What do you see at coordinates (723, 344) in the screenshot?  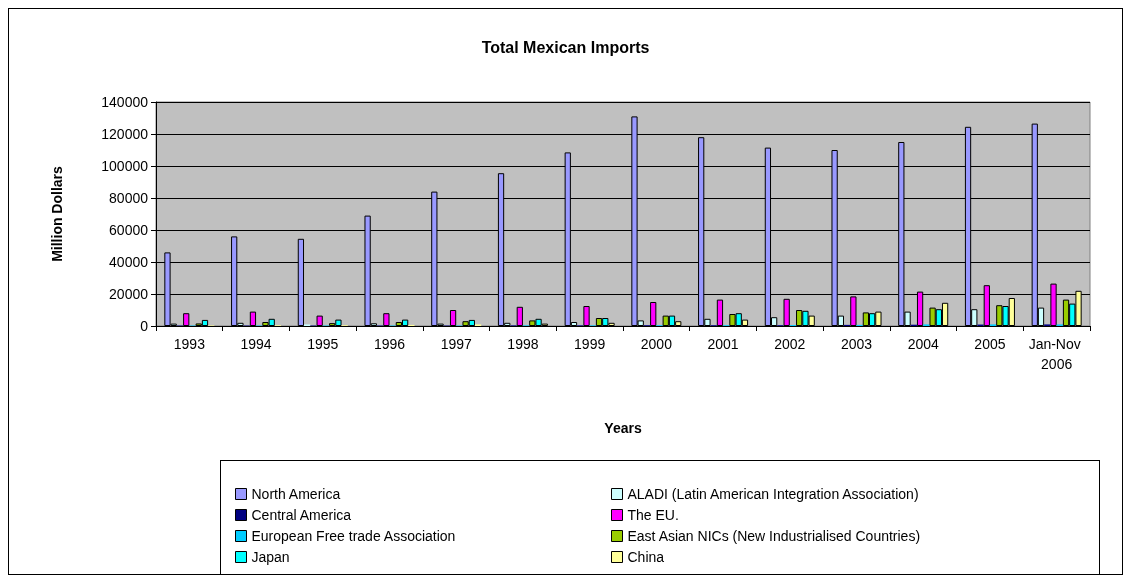 I see `x-tick-label: 2001` at bounding box center [723, 344].